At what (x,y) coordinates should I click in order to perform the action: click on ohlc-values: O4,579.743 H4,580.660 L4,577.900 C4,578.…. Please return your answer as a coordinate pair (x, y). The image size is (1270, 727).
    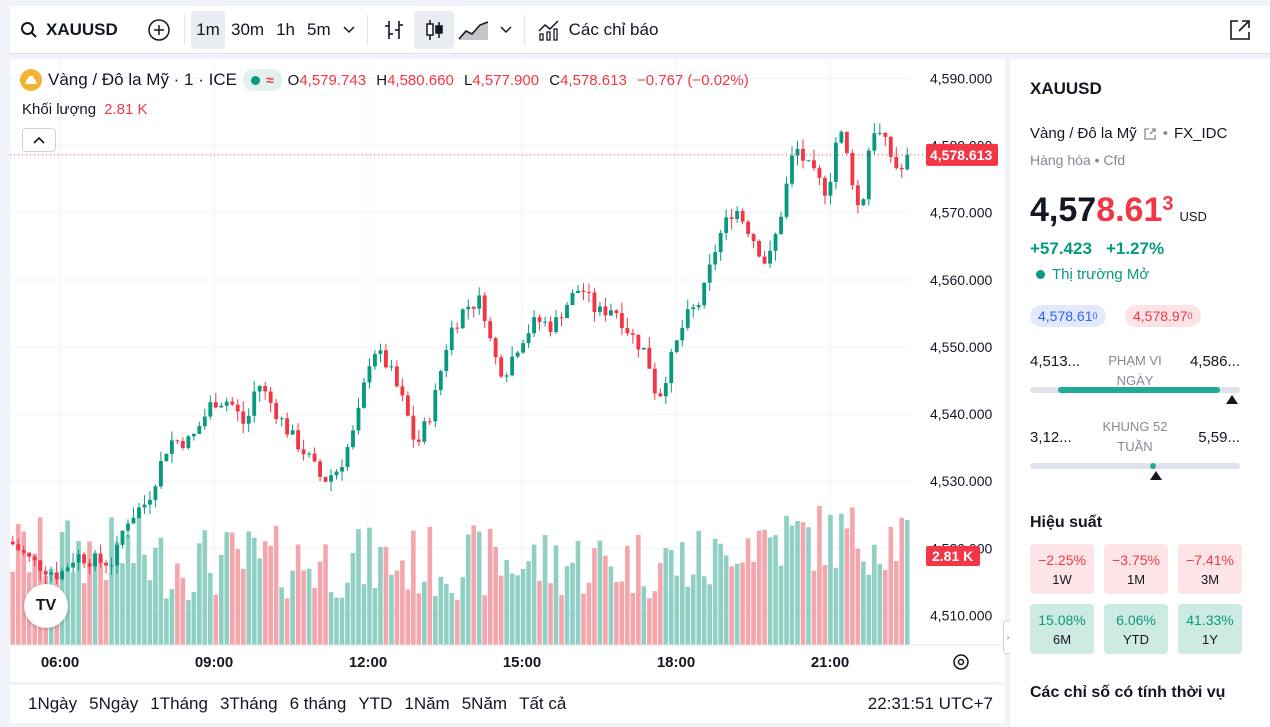
    Looking at the image, I should click on (518, 80).